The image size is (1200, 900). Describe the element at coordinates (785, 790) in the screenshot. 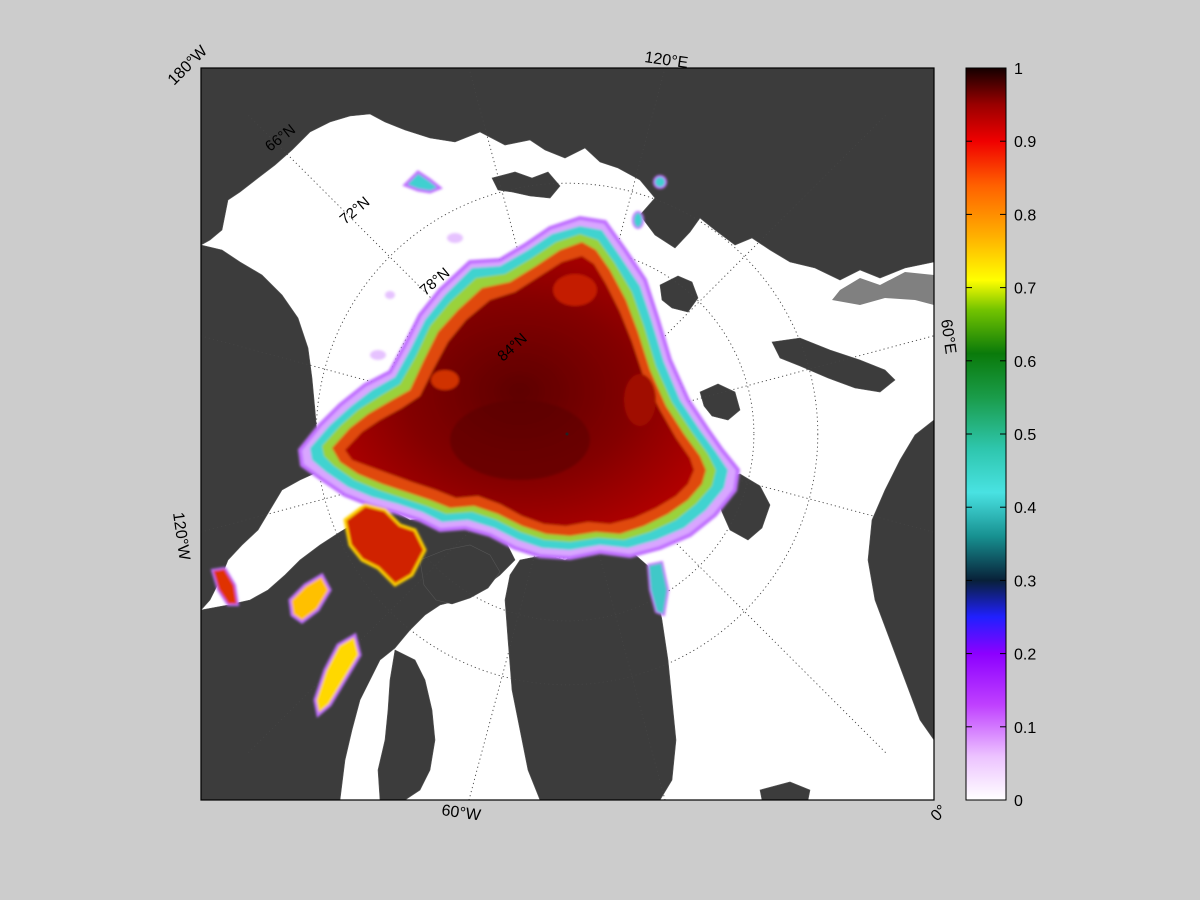

I see `land-iceland` at that location.